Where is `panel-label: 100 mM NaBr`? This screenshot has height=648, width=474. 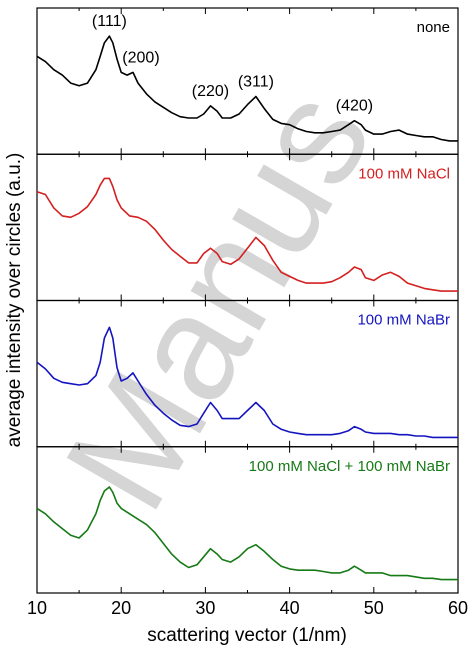 panel-label: 100 mM NaBr is located at coordinates (403, 320).